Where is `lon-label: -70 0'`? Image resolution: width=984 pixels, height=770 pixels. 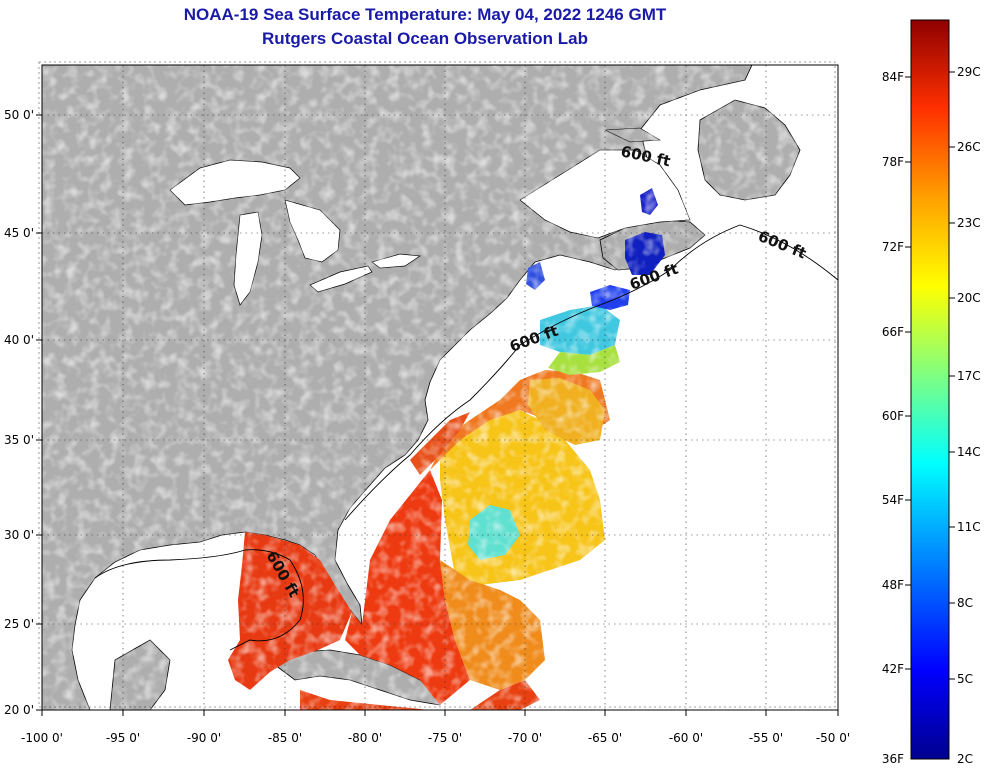 lon-label: -70 0' is located at coordinates (525, 738).